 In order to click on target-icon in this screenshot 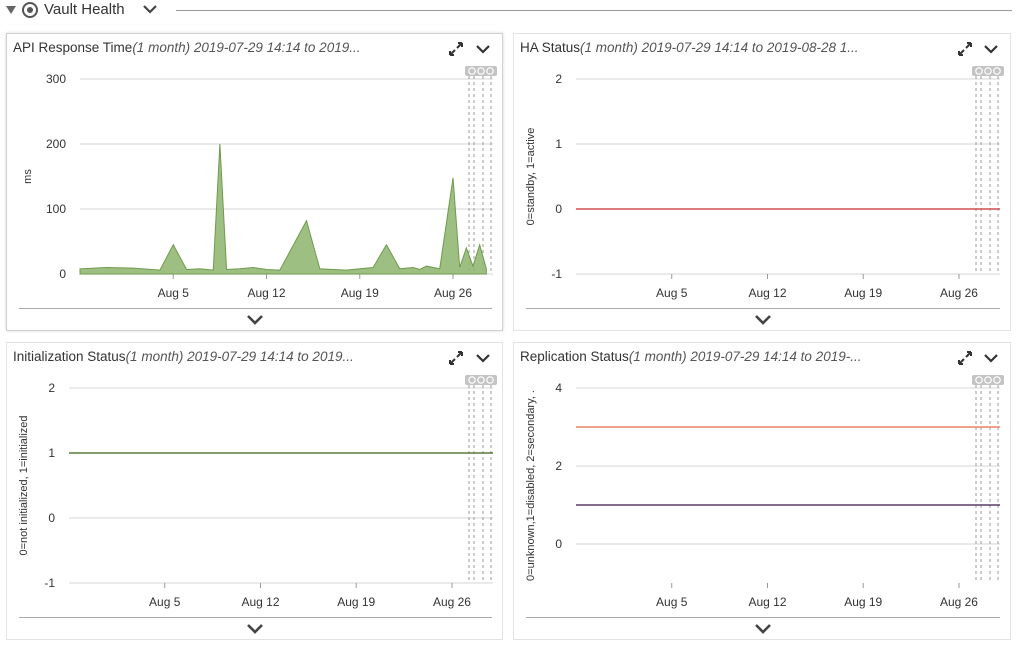, I will do `click(30, 10)`.